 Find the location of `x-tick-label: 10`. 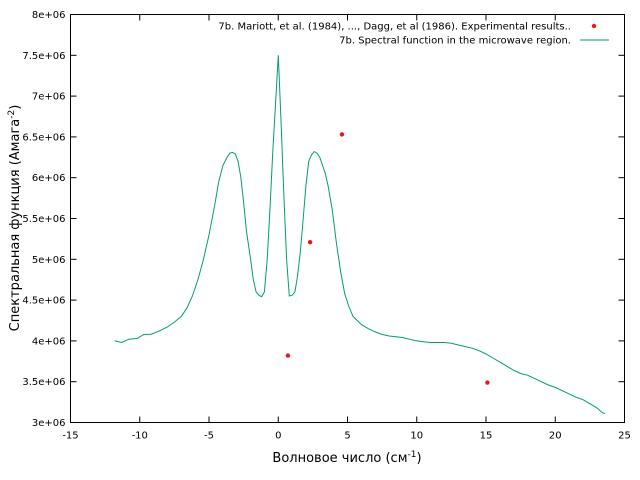

x-tick-label: 10 is located at coordinates (416, 436).